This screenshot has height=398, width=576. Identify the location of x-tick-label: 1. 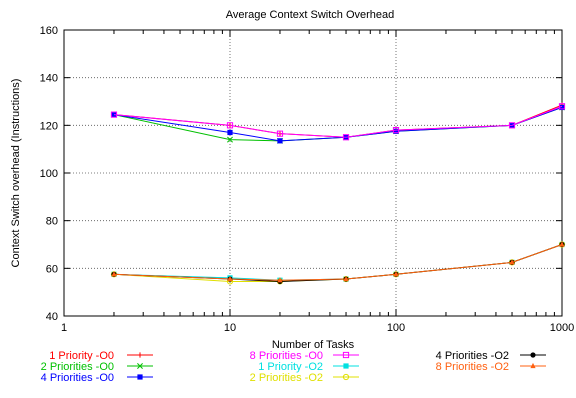
(64, 328).